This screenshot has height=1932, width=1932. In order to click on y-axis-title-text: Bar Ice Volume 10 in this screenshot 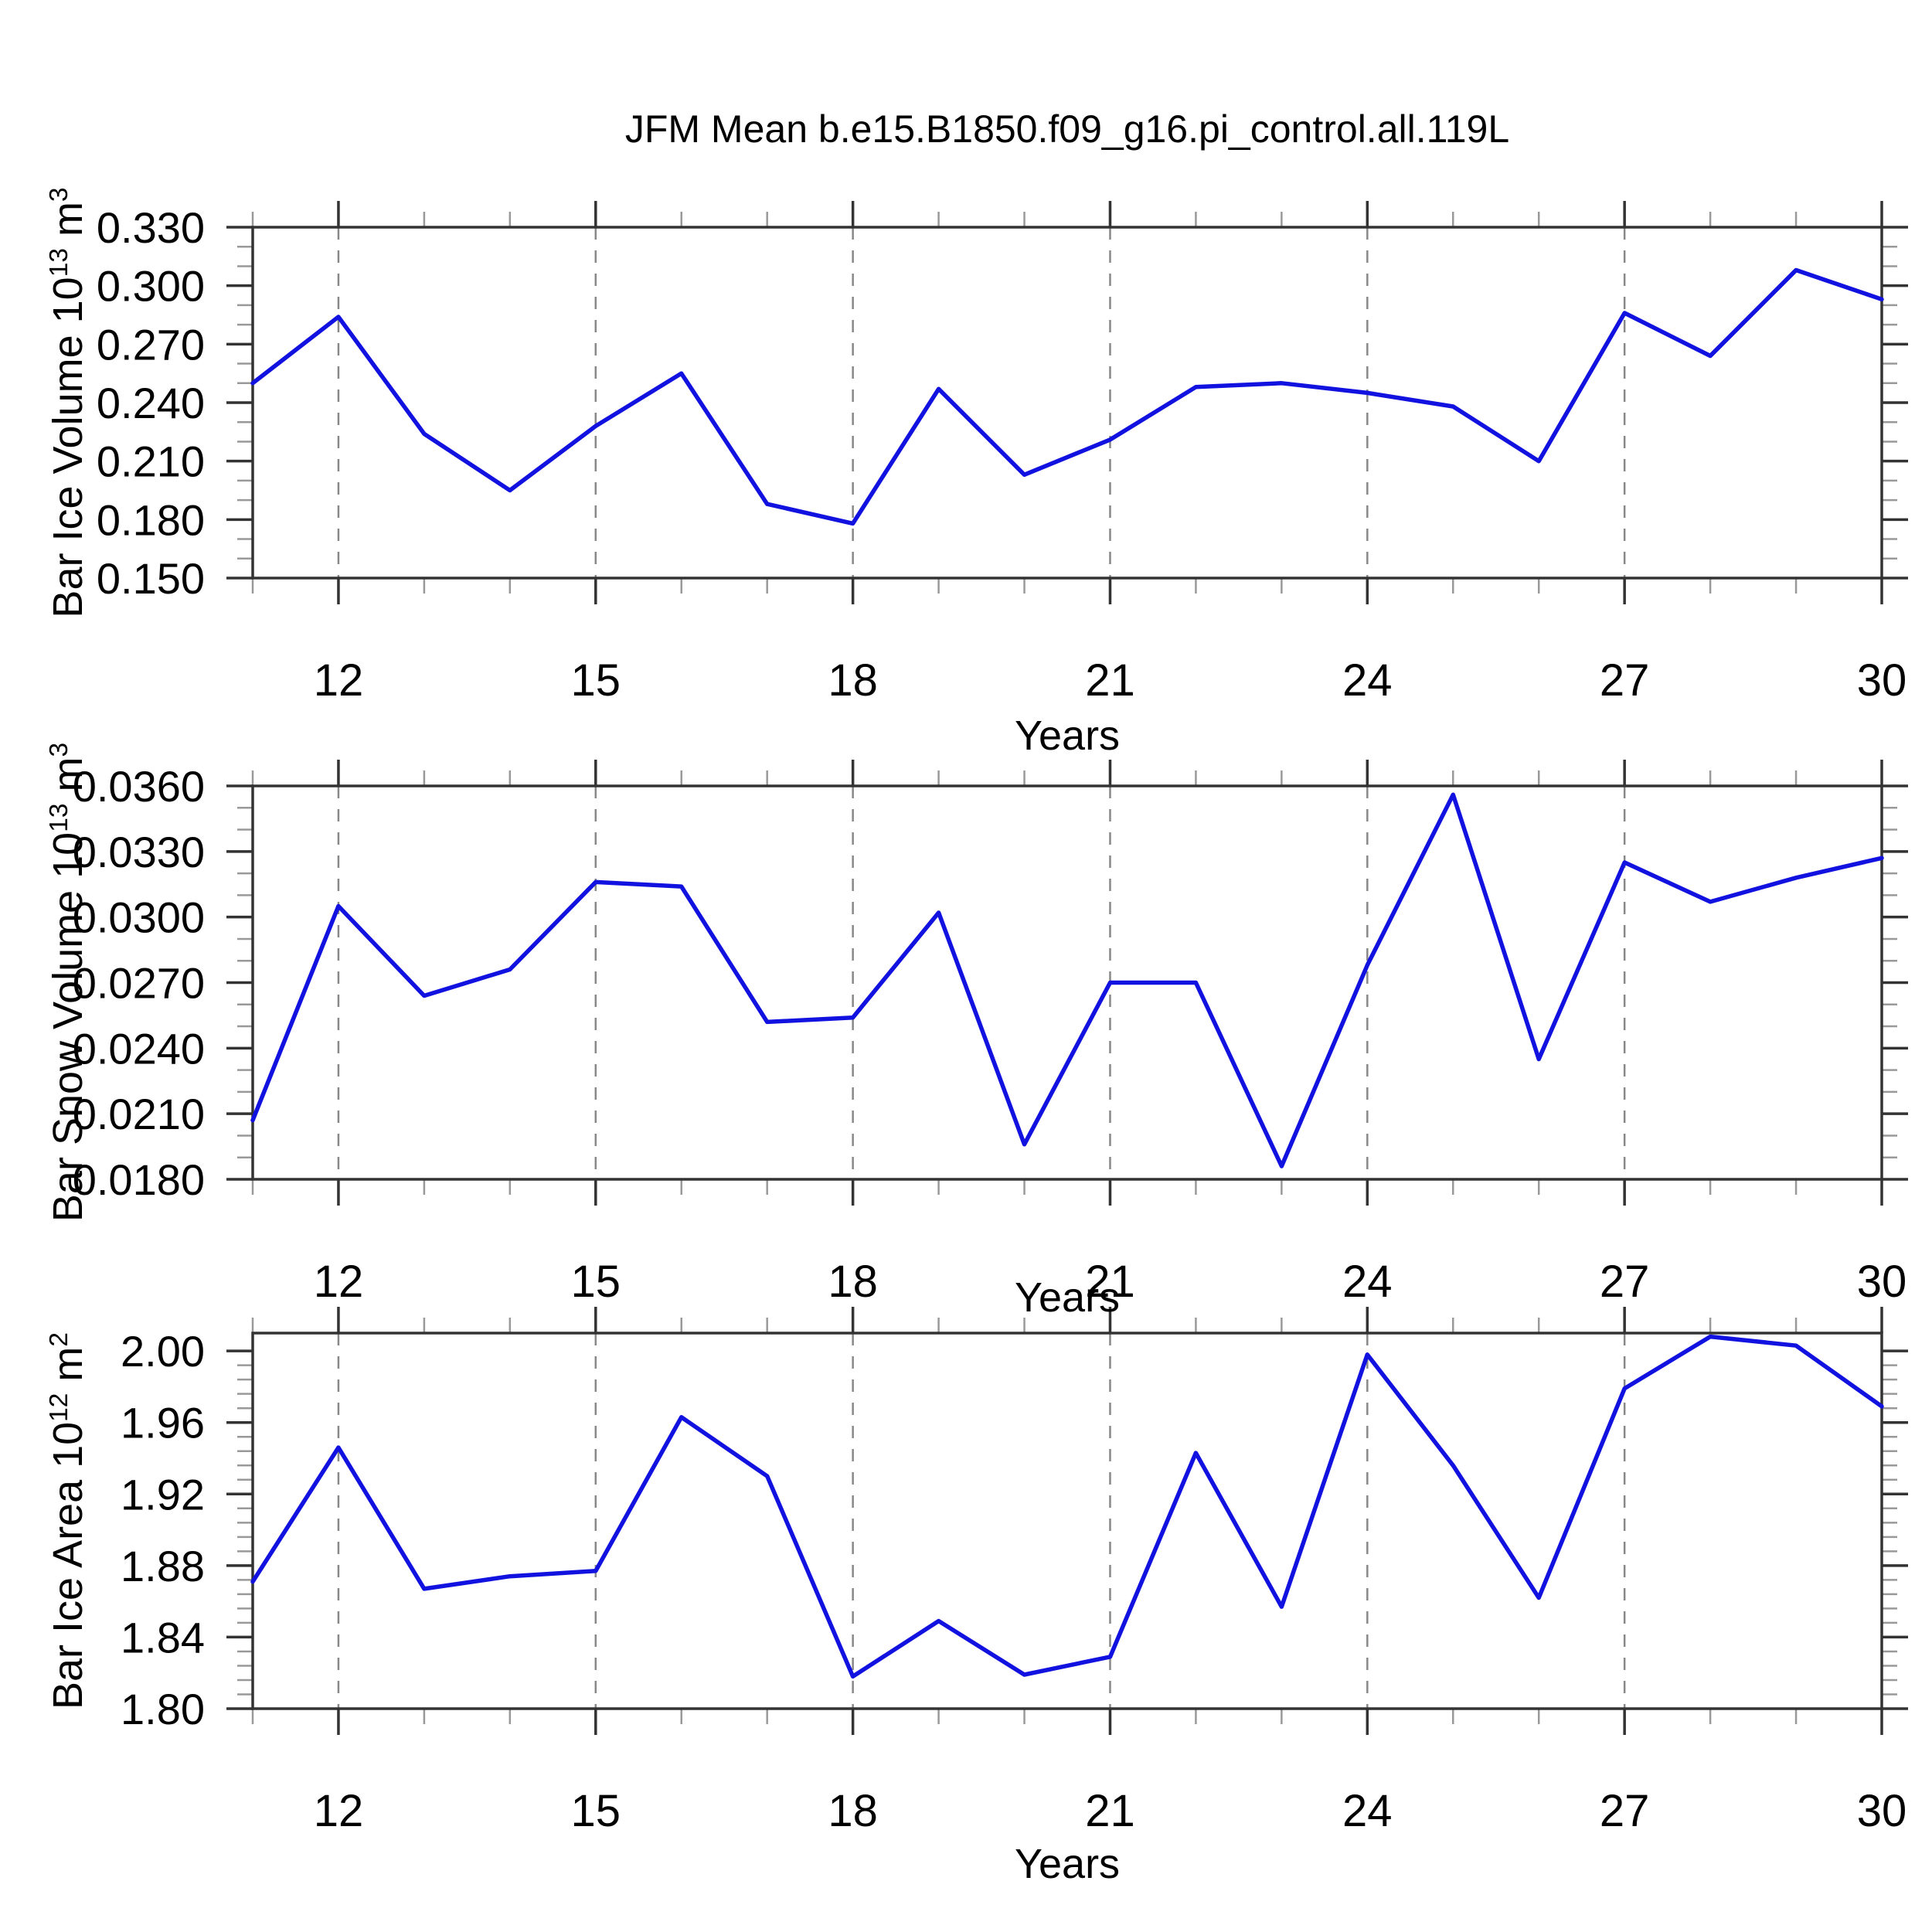, I will do `click(68, 447)`.